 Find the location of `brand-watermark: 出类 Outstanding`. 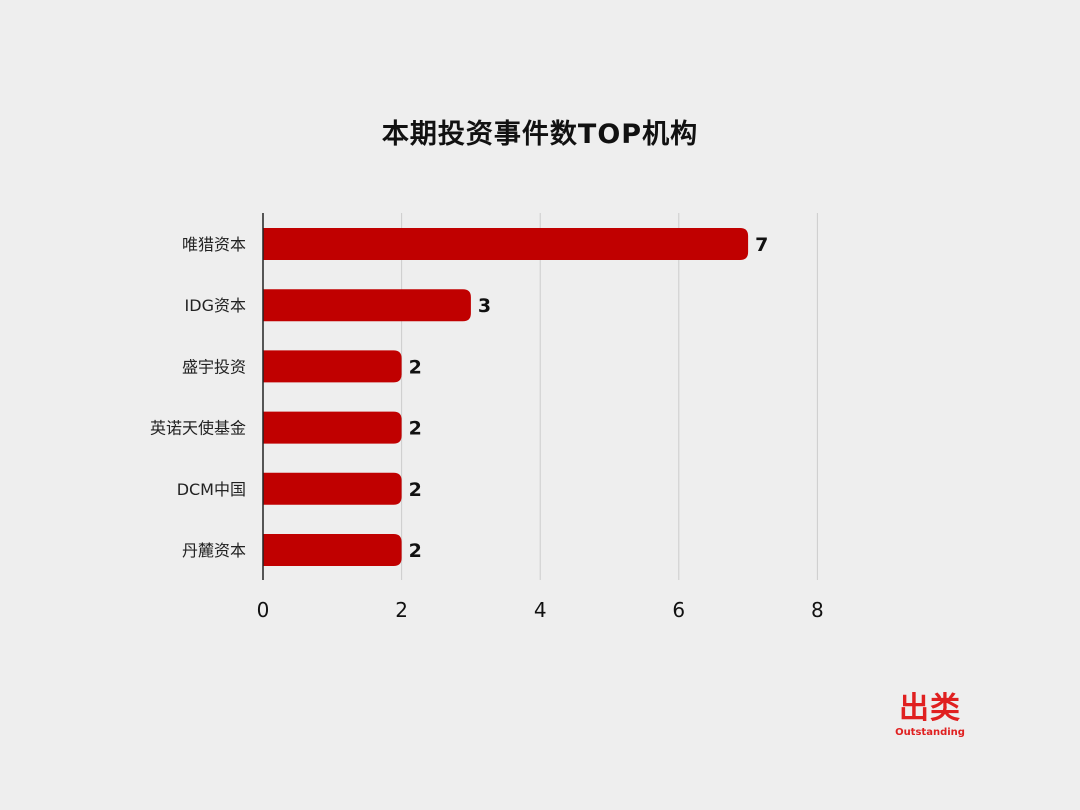

brand-watermark: 出类 Outstanding is located at coordinates (930, 716).